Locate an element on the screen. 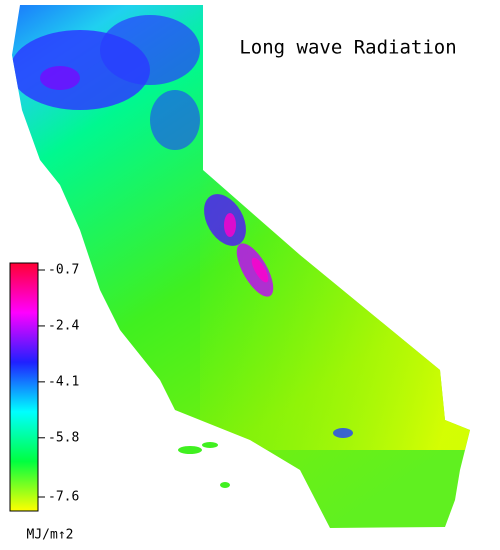 This screenshot has height=550, width=500. colorbar-tick-label: -7.6 is located at coordinates (63, 497).